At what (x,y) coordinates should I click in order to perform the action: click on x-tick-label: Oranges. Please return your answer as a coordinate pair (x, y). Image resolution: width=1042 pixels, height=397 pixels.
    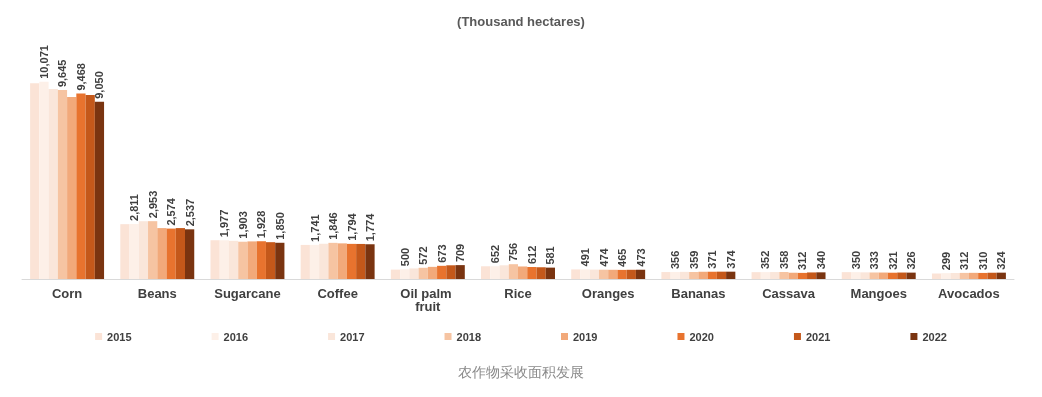
    Looking at the image, I should click on (608, 293).